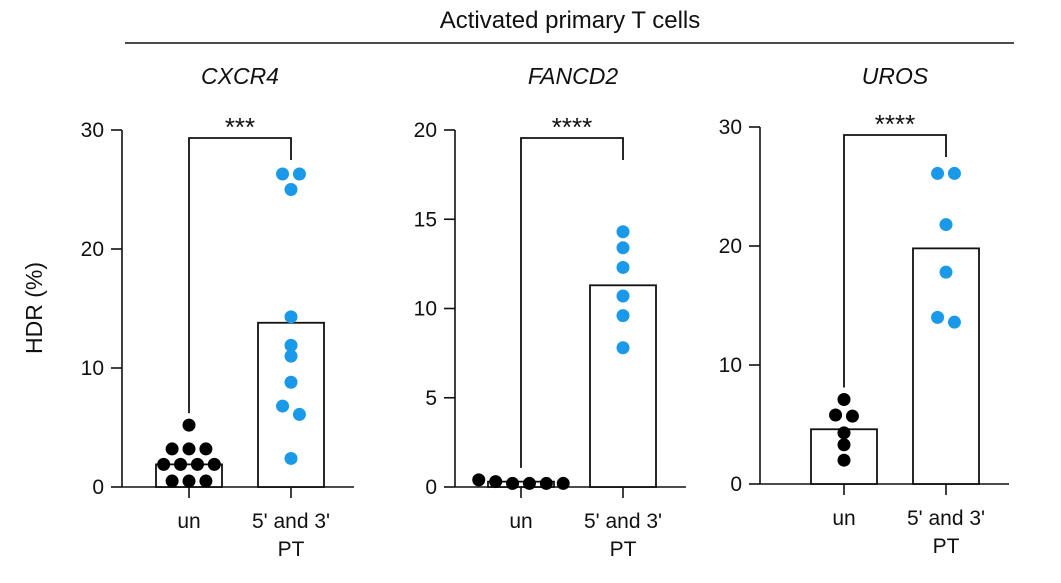 The height and width of the screenshot is (583, 1061). Describe the element at coordinates (240, 127) in the screenshot. I see `significance-label: ***` at that location.